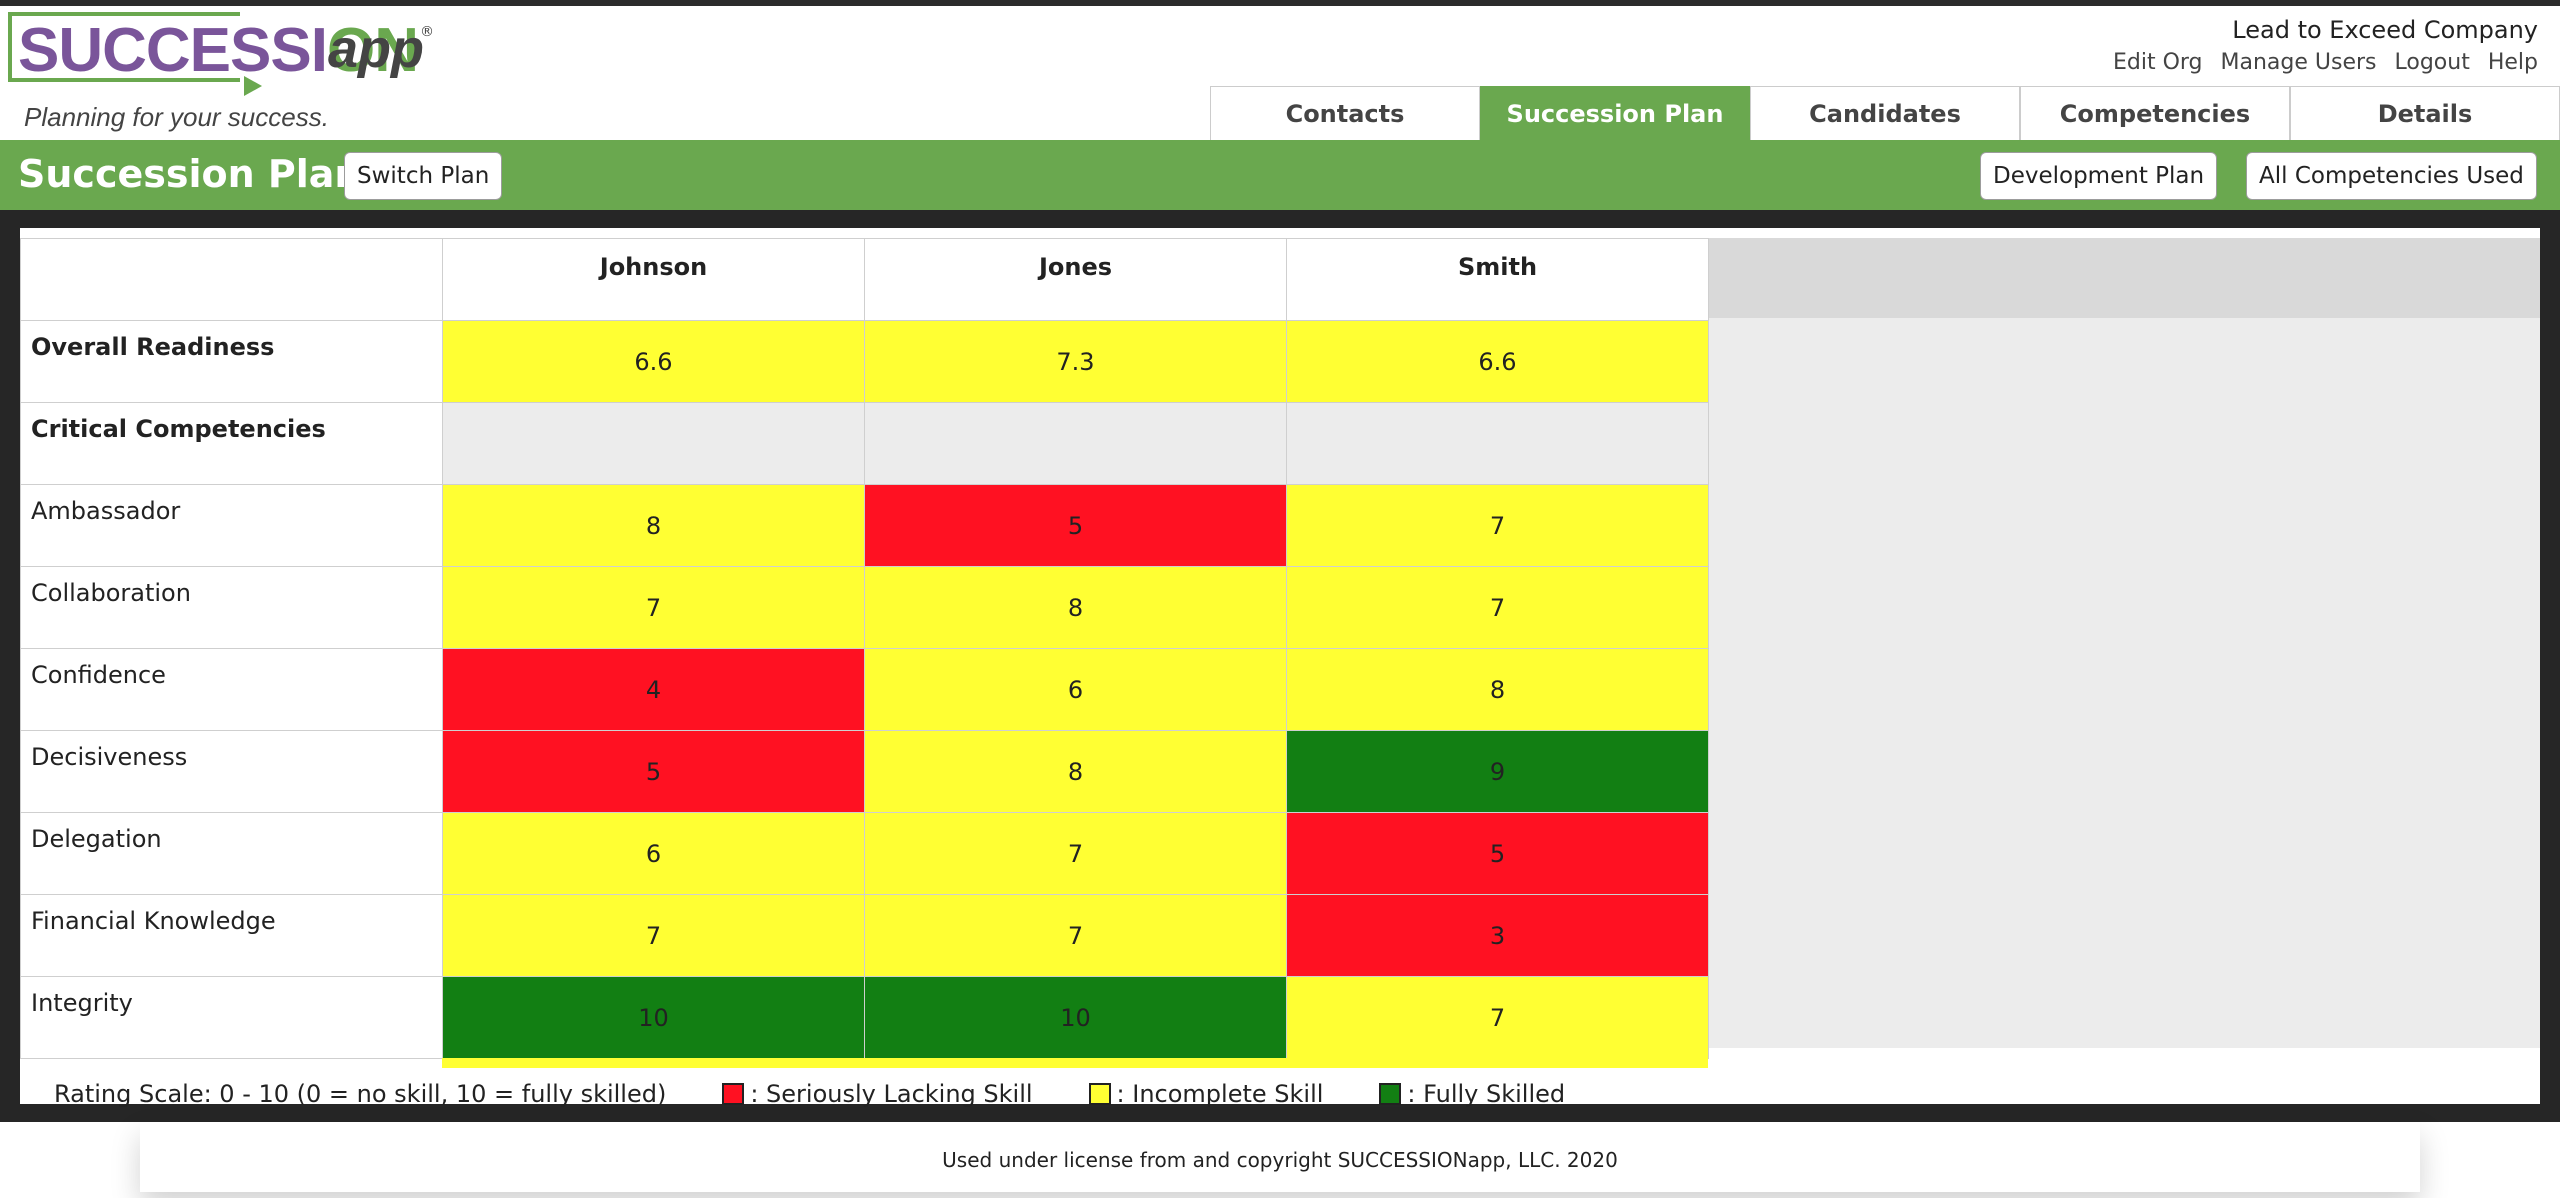 The image size is (2560, 1198). Describe the element at coordinates (231, 771) in the screenshot. I see `row-label: Decisiveness` at that location.